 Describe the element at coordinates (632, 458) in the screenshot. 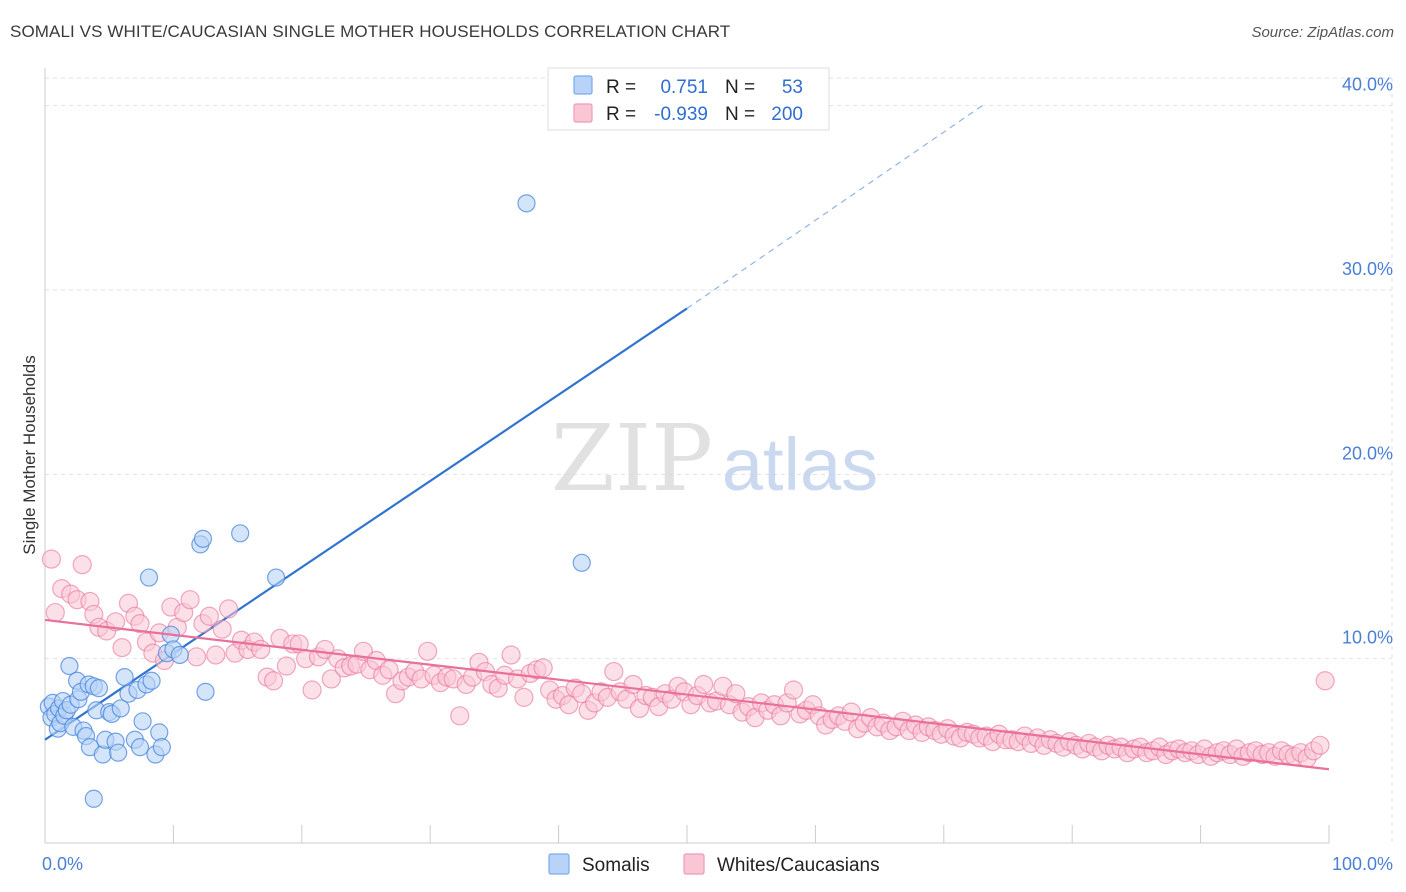

I see `watermark-zip: ZIP` at that location.